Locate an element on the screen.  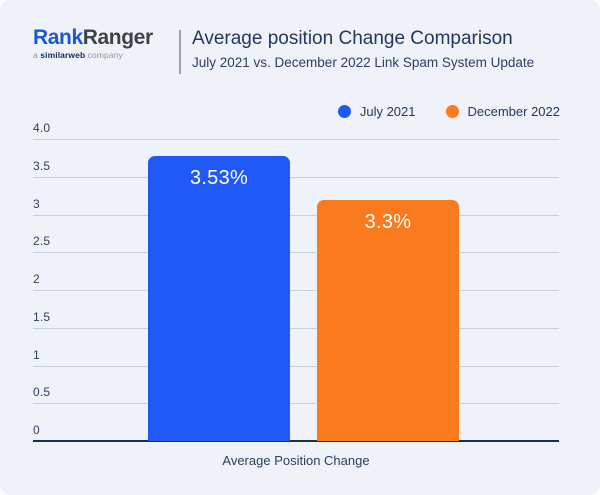
rankranger-logo-wordmark: RankRanger is located at coordinates (93, 37).